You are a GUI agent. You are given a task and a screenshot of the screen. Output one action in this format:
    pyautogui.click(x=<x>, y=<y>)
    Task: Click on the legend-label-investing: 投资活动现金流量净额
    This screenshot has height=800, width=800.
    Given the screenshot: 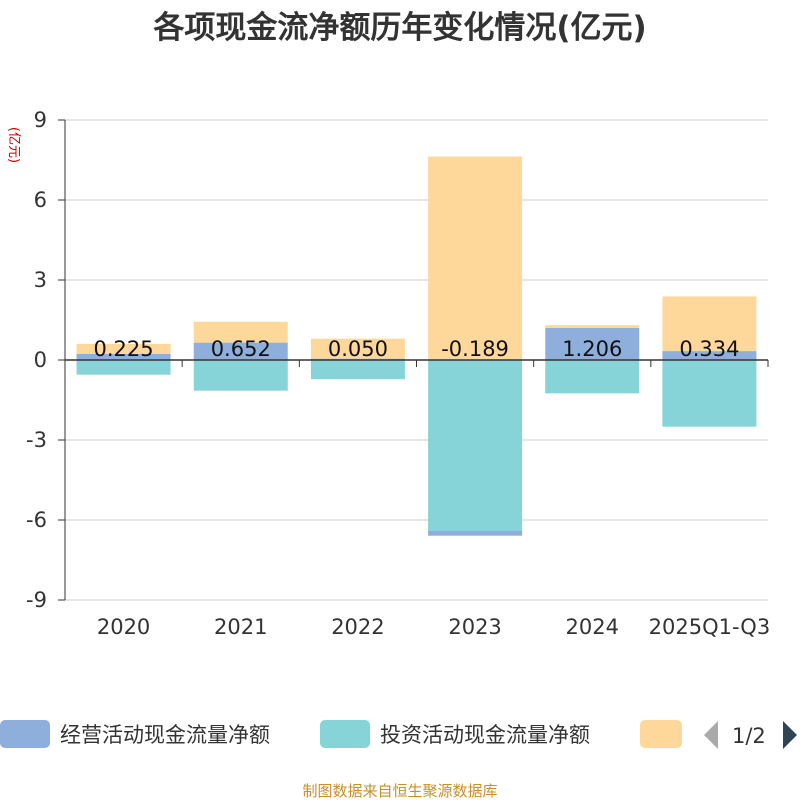 What is the action you would take?
    pyautogui.click(x=485, y=735)
    